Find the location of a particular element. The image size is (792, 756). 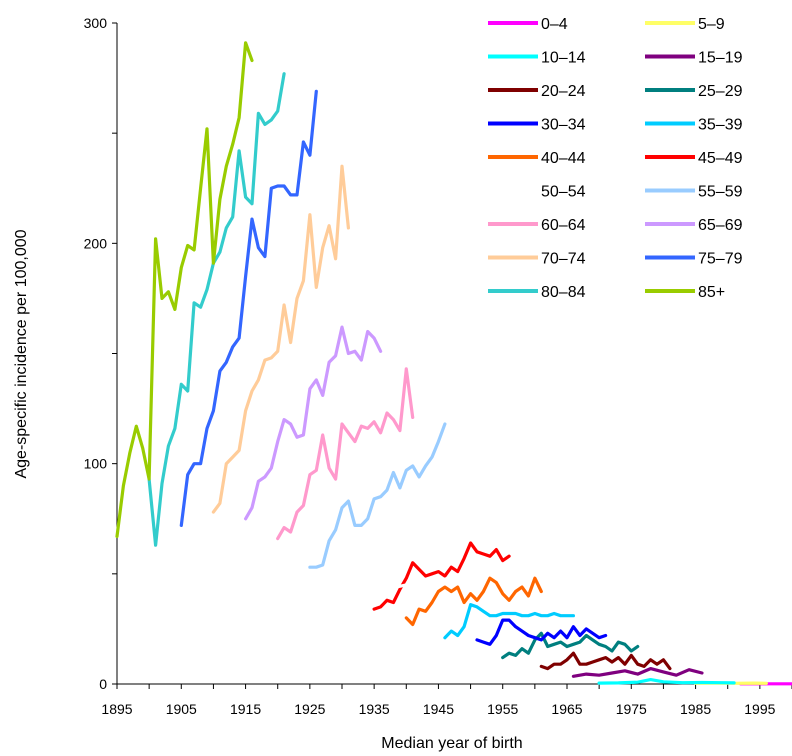

x-tick-label: 1985 is located at coordinates (695, 709).